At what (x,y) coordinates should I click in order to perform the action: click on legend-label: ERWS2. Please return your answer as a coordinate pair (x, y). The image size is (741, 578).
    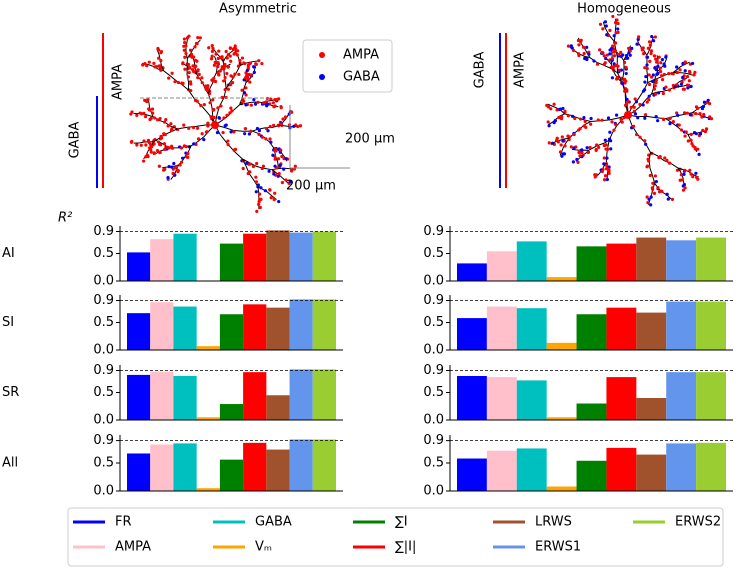
    Looking at the image, I should click on (698, 522).